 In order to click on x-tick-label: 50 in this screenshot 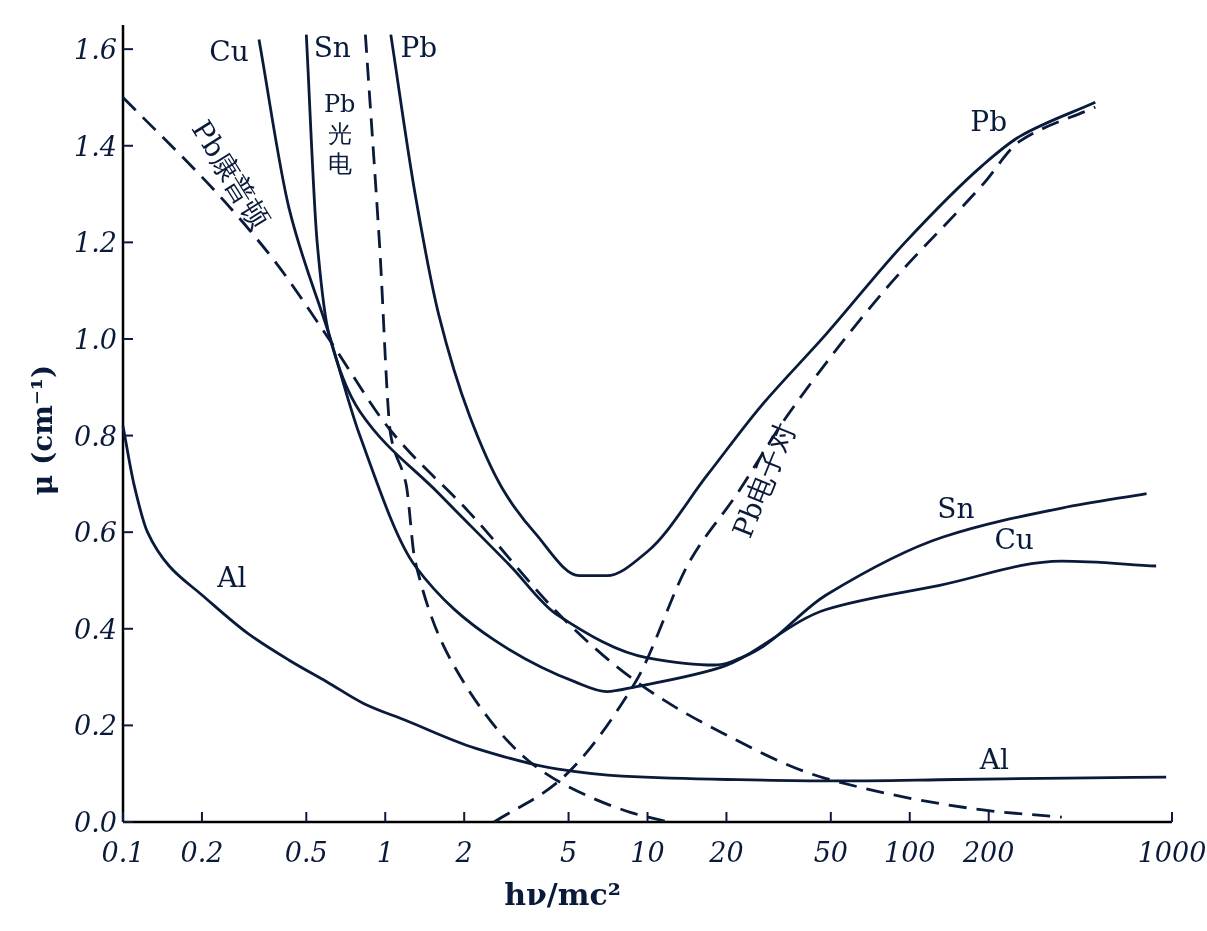, I will do `click(830, 852)`.